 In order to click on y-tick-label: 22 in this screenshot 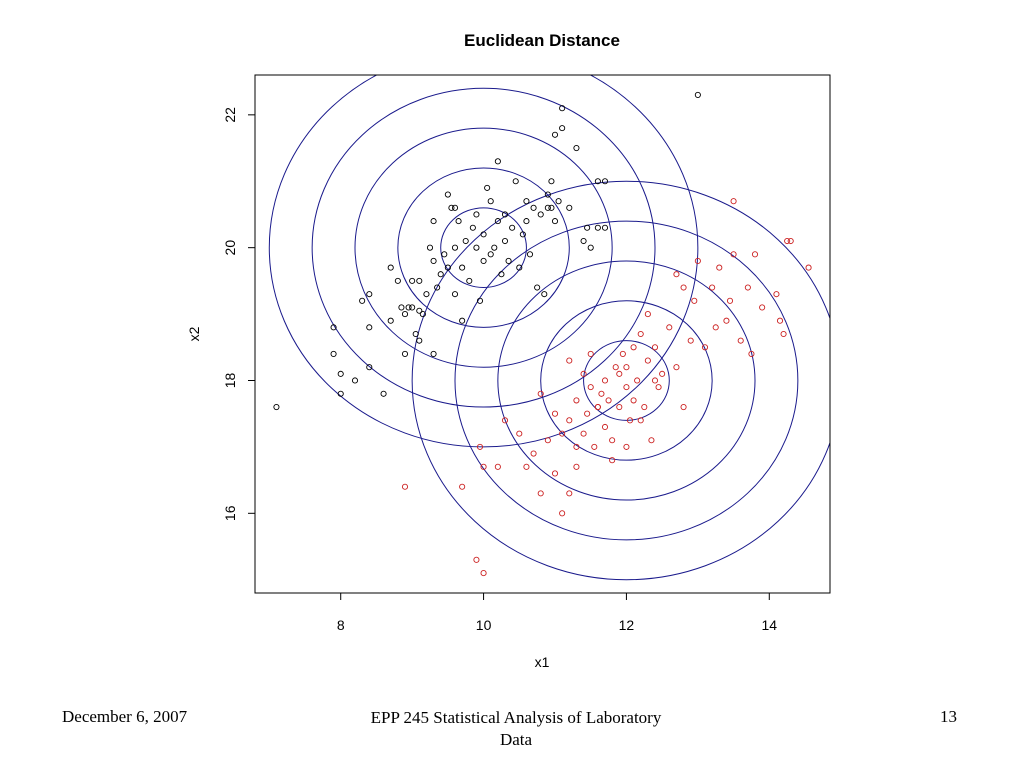, I will do `click(230, 115)`.